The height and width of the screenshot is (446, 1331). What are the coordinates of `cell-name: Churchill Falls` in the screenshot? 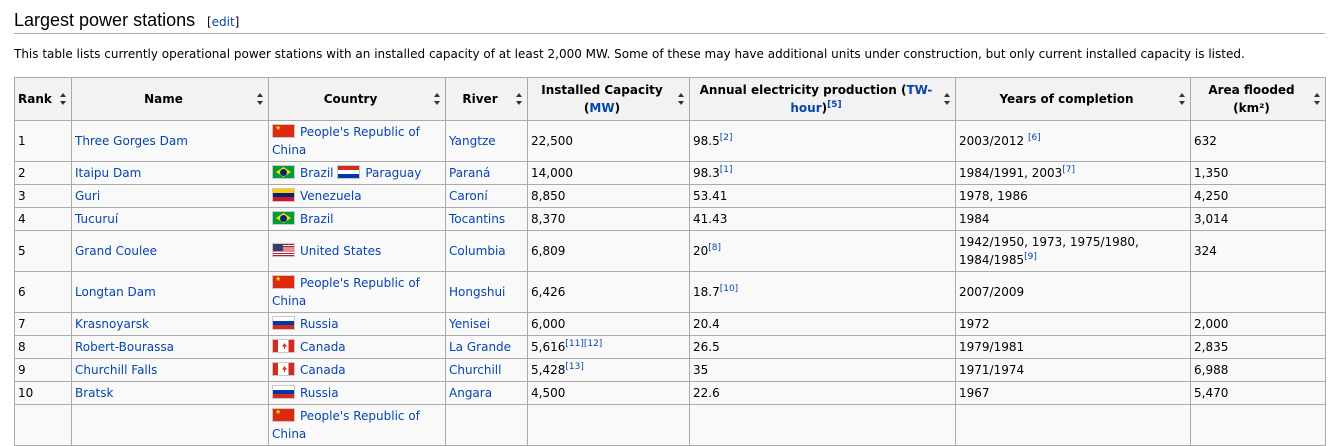 It's located at (170, 370).